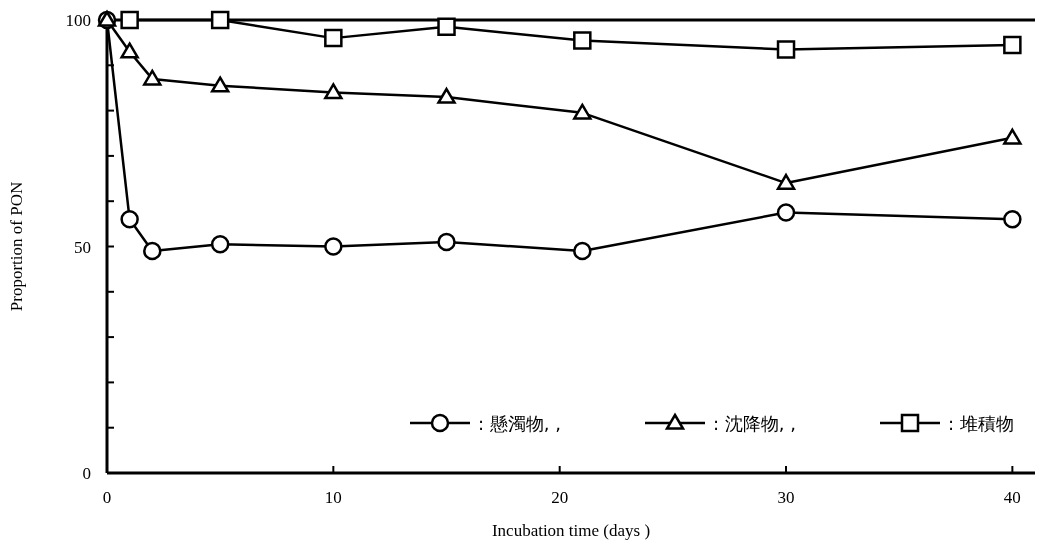  I want to click on x-tick-label: 30, so click(786, 497).